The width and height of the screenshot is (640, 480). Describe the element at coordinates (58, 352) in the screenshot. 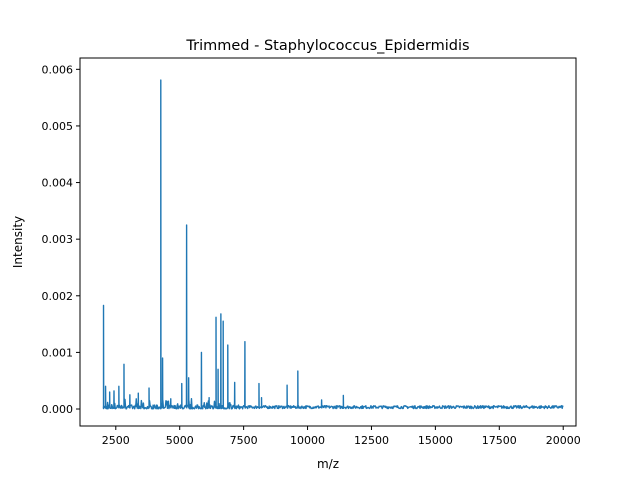

I see `y-tick-label: 0.001` at that location.